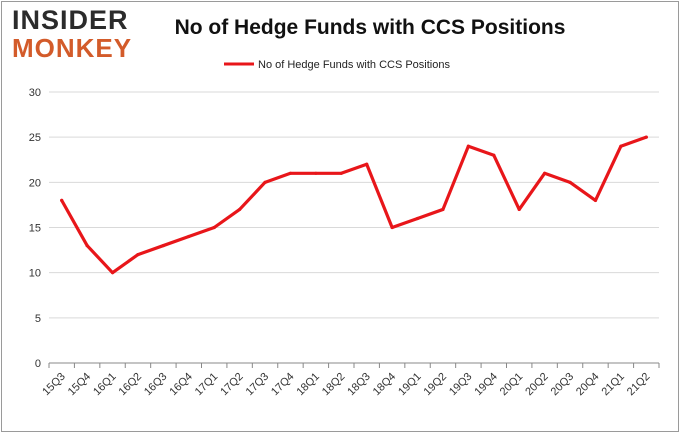 The image size is (680, 434). What do you see at coordinates (613, 385) in the screenshot?
I see `x-tick-label: 21Q1` at bounding box center [613, 385].